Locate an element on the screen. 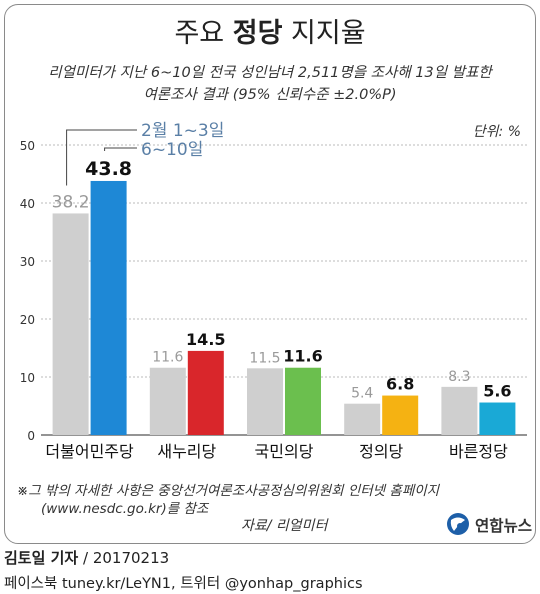 The height and width of the screenshot is (594, 540). reporter-name: 김토일 기자 is located at coordinates (41, 558).